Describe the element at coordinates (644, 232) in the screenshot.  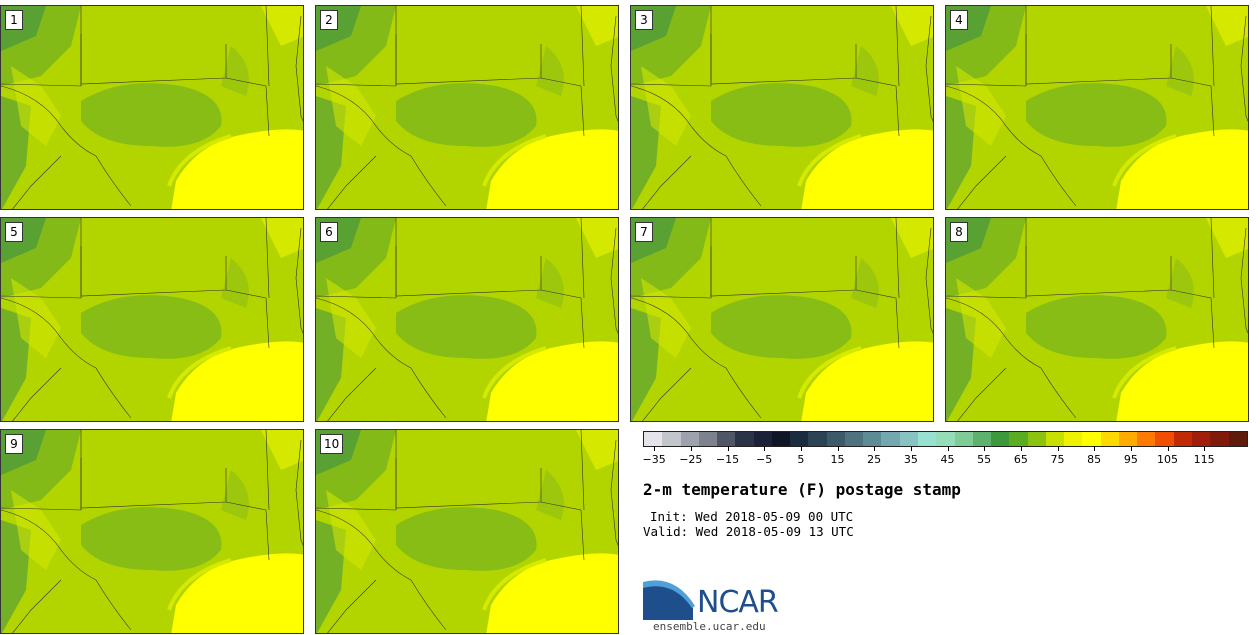
I see `member-number-label: 7` at that location.